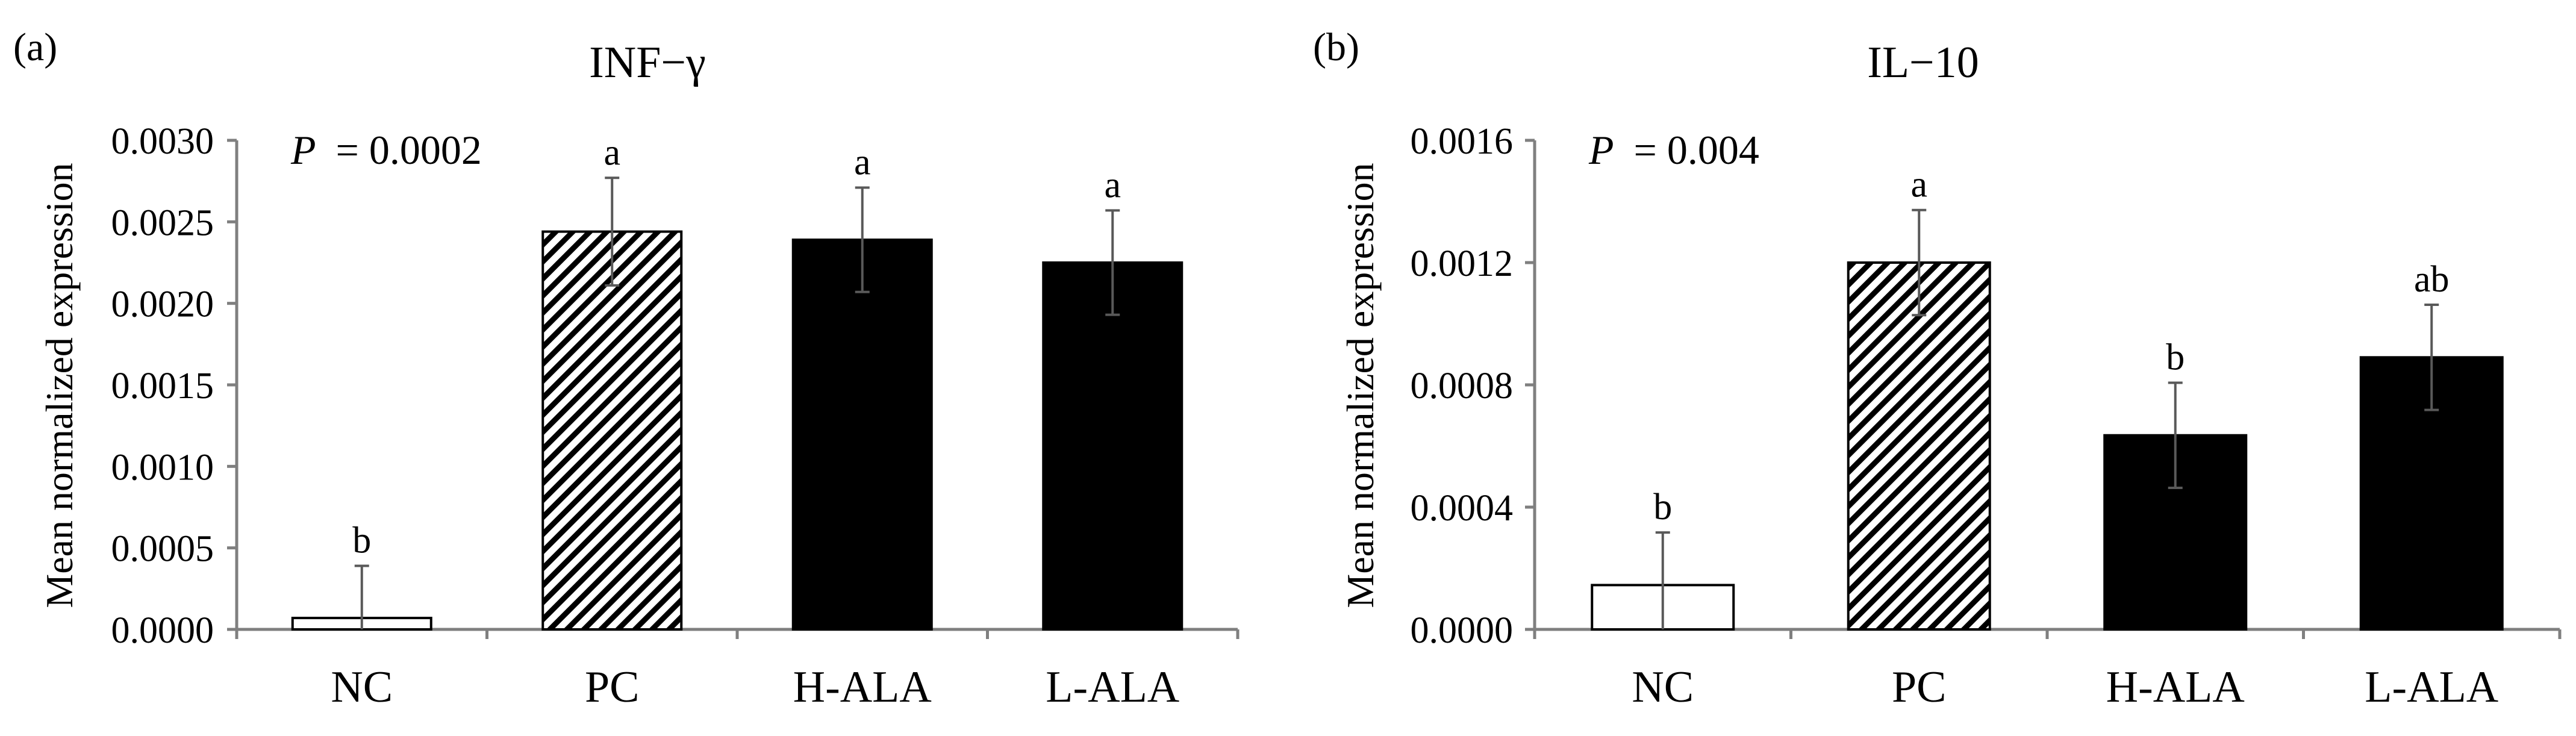 The width and height of the screenshot is (2576, 736). What do you see at coordinates (59, 385) in the screenshot?
I see `y-axis-label-a: Mean normalized expression` at bounding box center [59, 385].